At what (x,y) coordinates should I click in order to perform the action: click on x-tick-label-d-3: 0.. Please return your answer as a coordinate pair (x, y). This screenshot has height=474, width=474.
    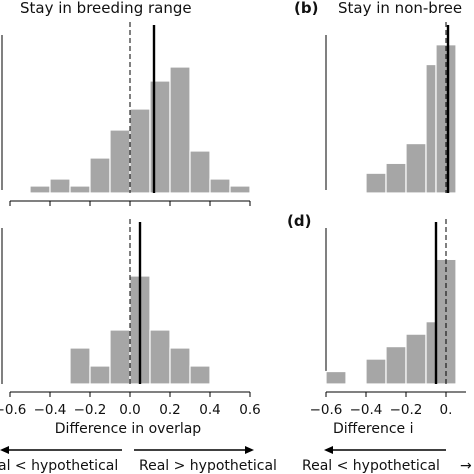
    Looking at the image, I should click on (446, 410).